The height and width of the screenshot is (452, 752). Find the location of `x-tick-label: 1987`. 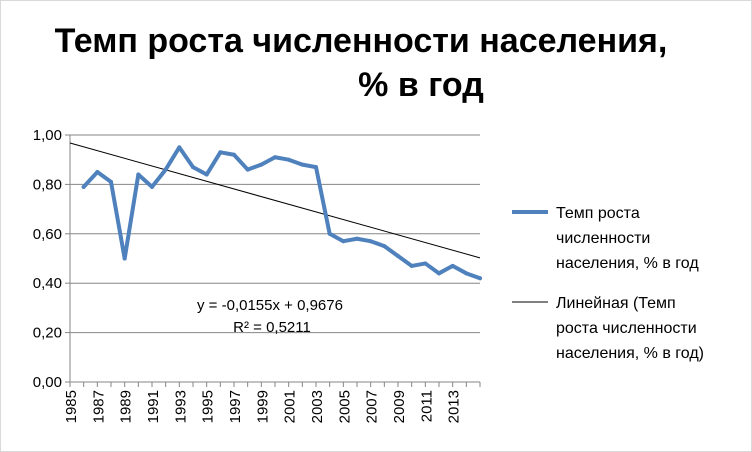

x-tick-label: 1987 is located at coordinates (98, 406).